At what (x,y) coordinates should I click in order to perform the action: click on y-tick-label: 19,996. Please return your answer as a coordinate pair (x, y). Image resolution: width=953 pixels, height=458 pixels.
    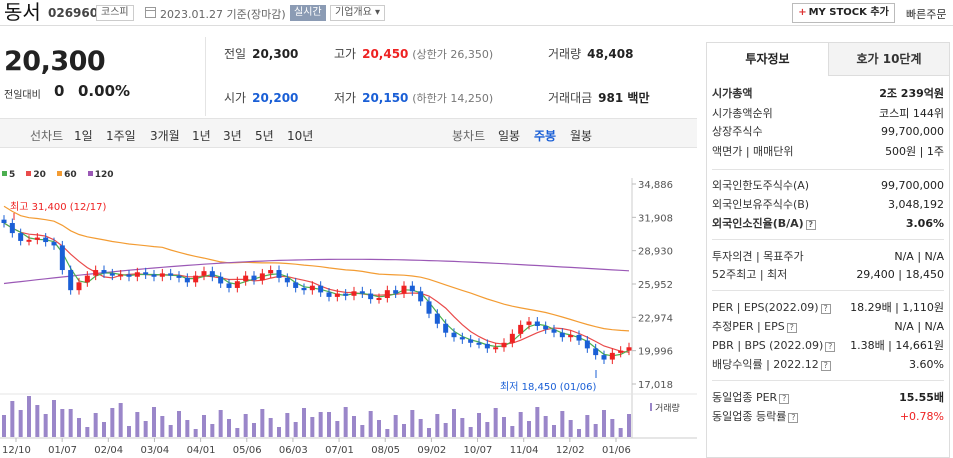
    Looking at the image, I should click on (655, 352).